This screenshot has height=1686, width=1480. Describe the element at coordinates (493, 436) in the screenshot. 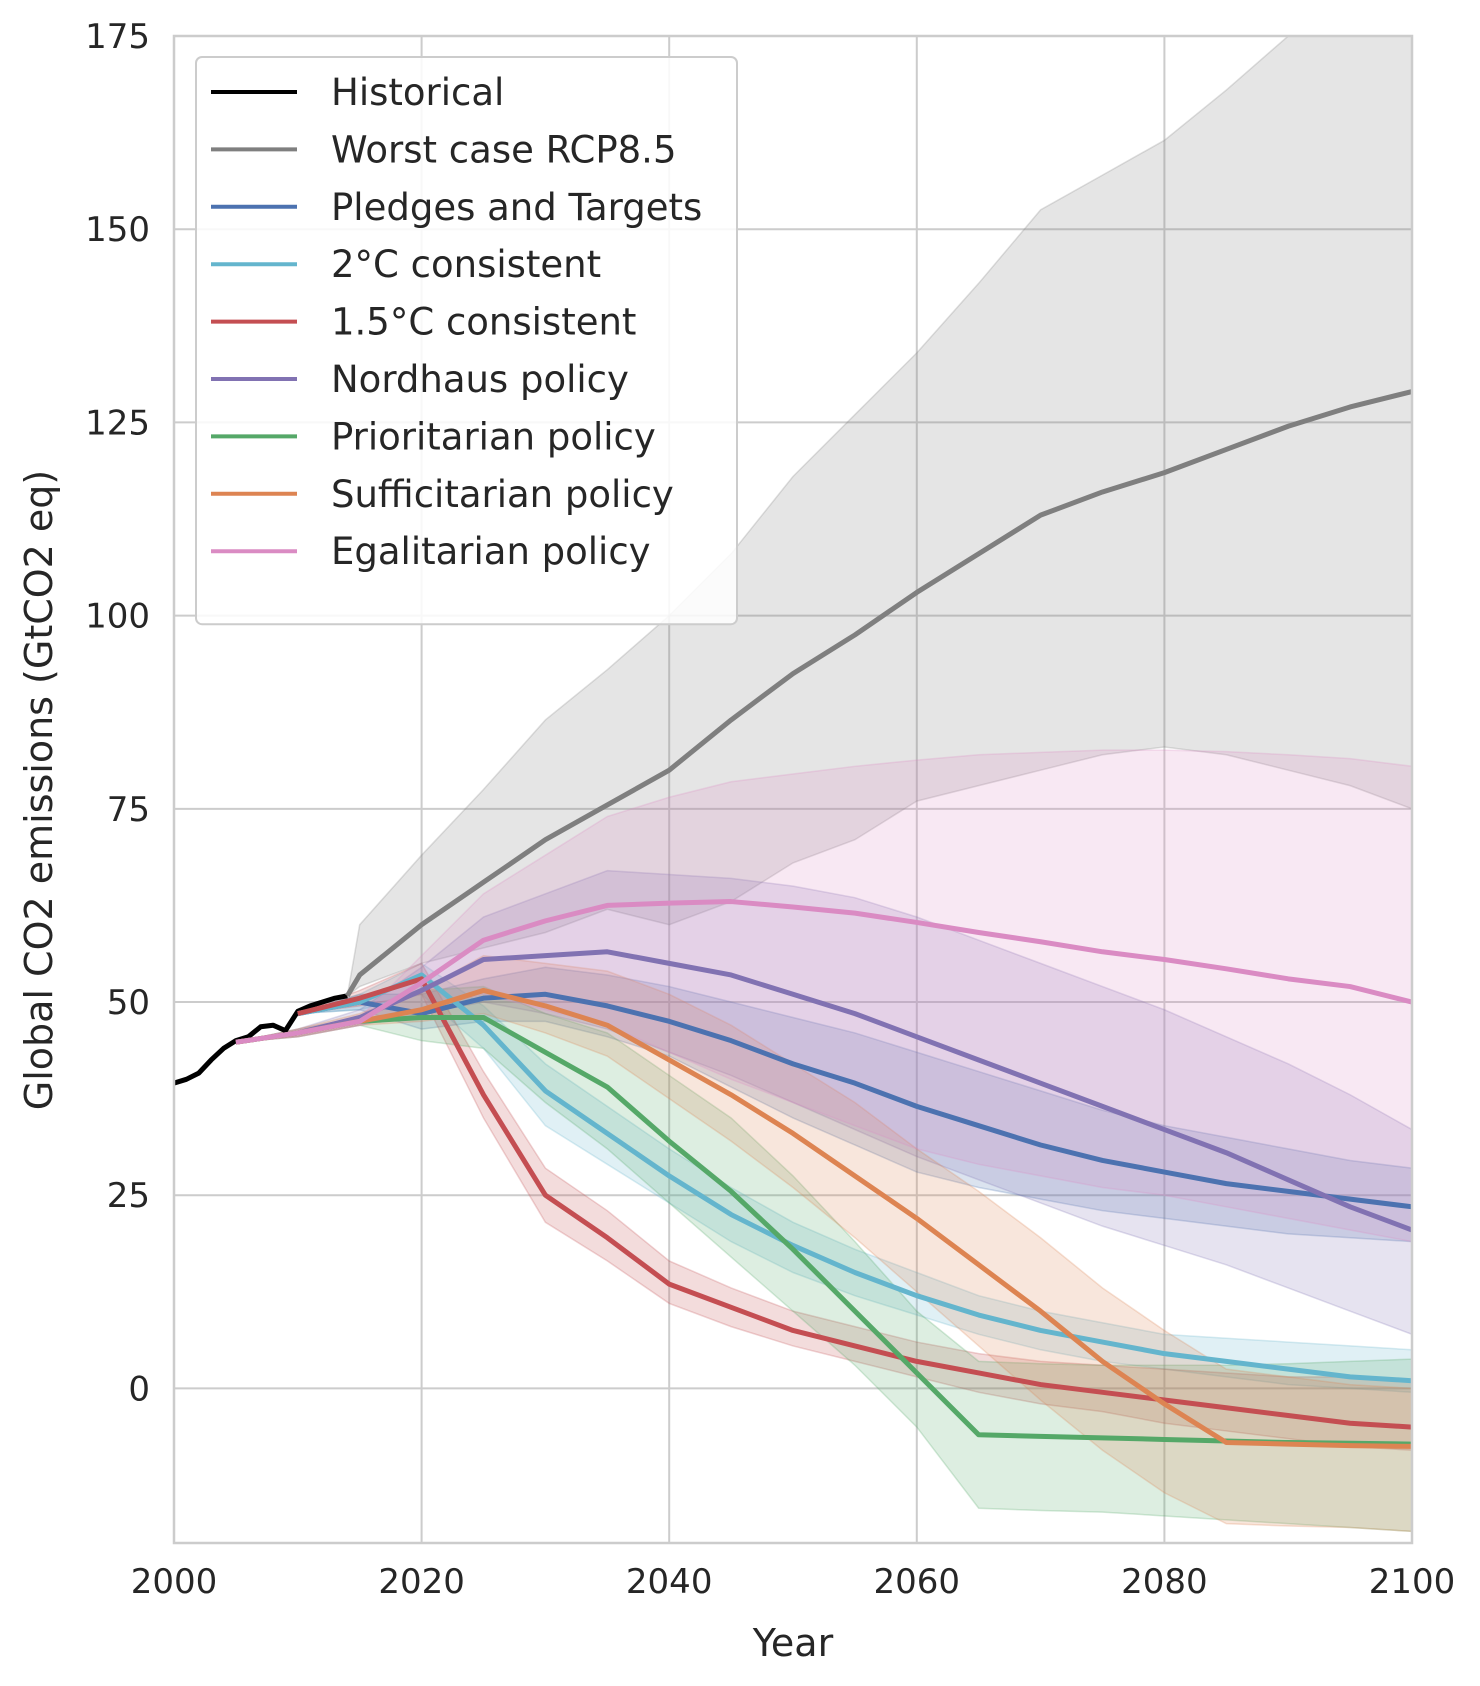

I see `legend-label-prioritarian-policy: Prioritarian policy` at that location.